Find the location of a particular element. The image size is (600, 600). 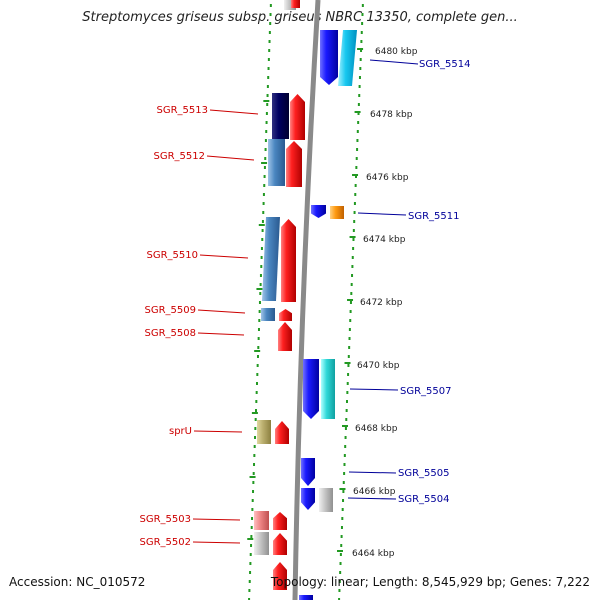

gene-label-sgr-5511: SGR_5511 is located at coordinates (434, 216).